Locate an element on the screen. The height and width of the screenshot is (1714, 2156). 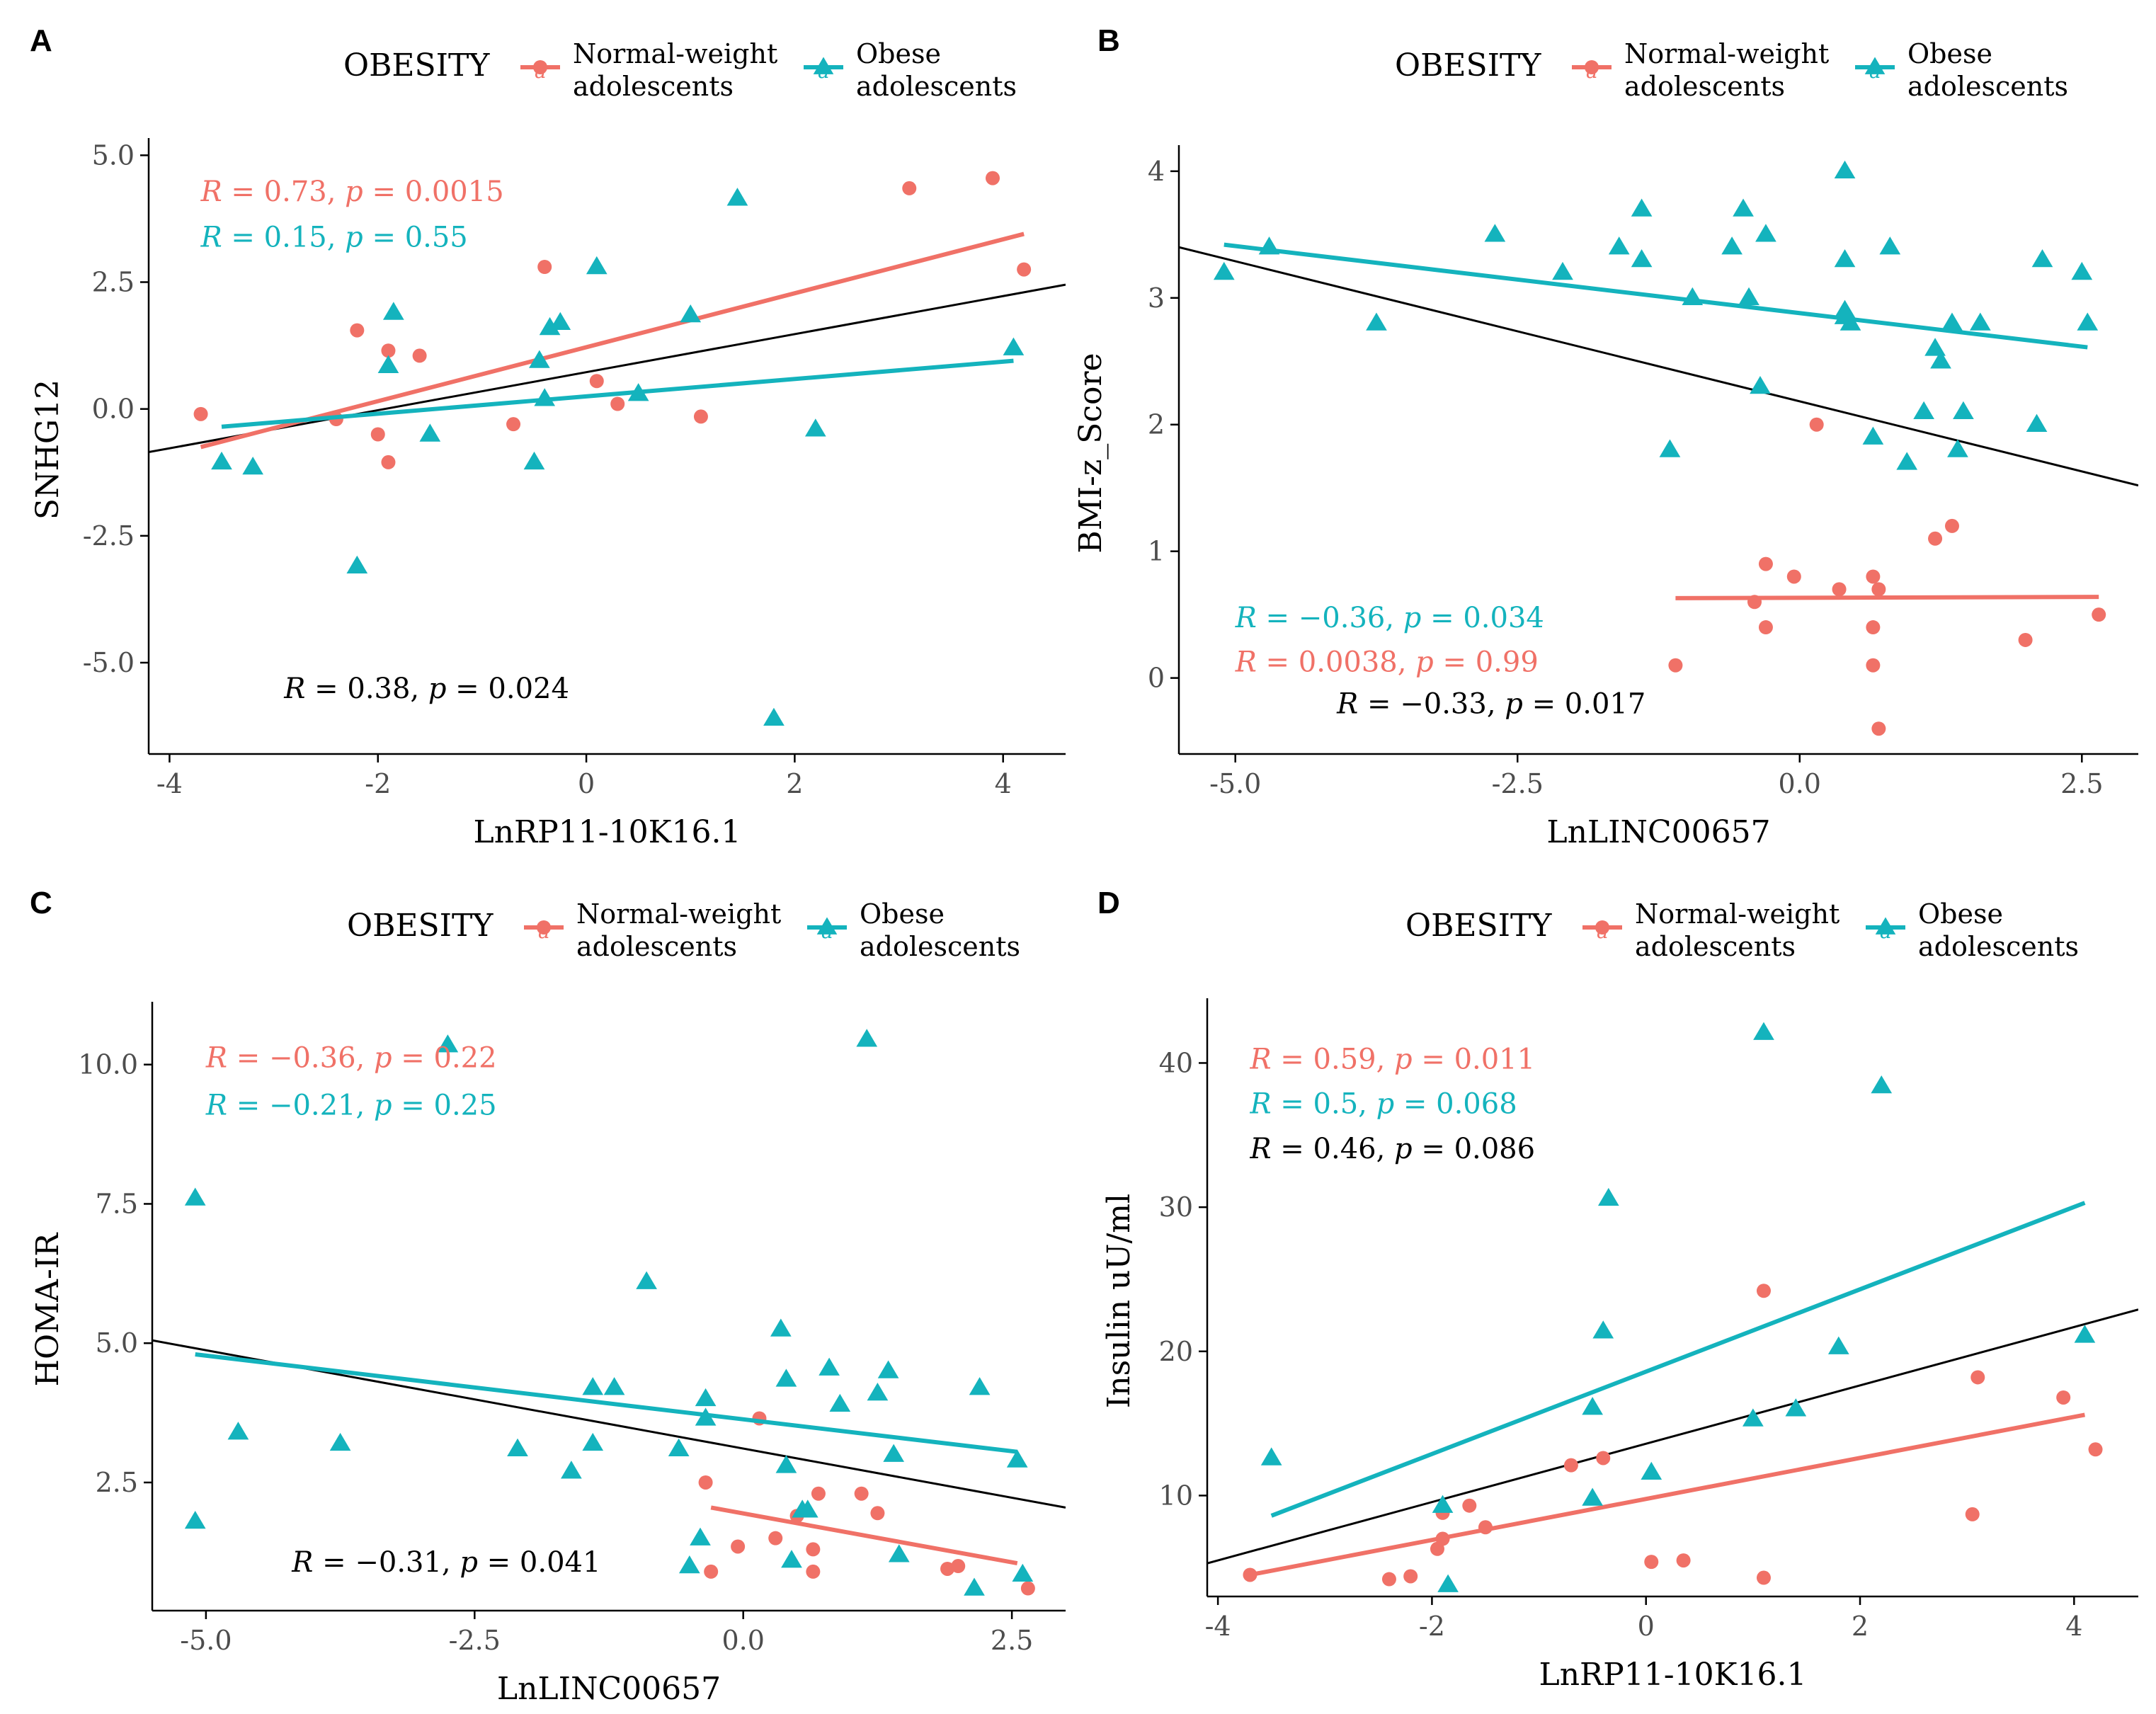
x-tick-label: -2.5 is located at coordinates (475, 1640).